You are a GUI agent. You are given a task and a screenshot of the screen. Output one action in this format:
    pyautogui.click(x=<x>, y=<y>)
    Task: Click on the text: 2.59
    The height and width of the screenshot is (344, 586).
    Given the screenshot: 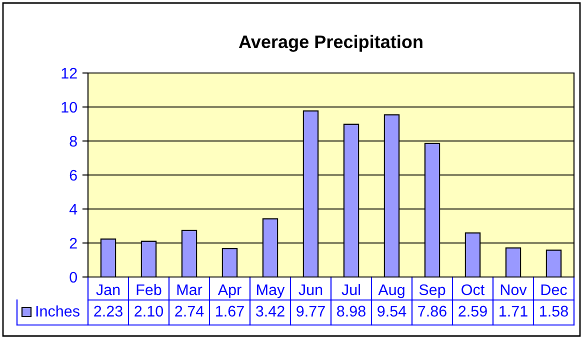 What is the action you would take?
    pyautogui.click(x=472, y=311)
    